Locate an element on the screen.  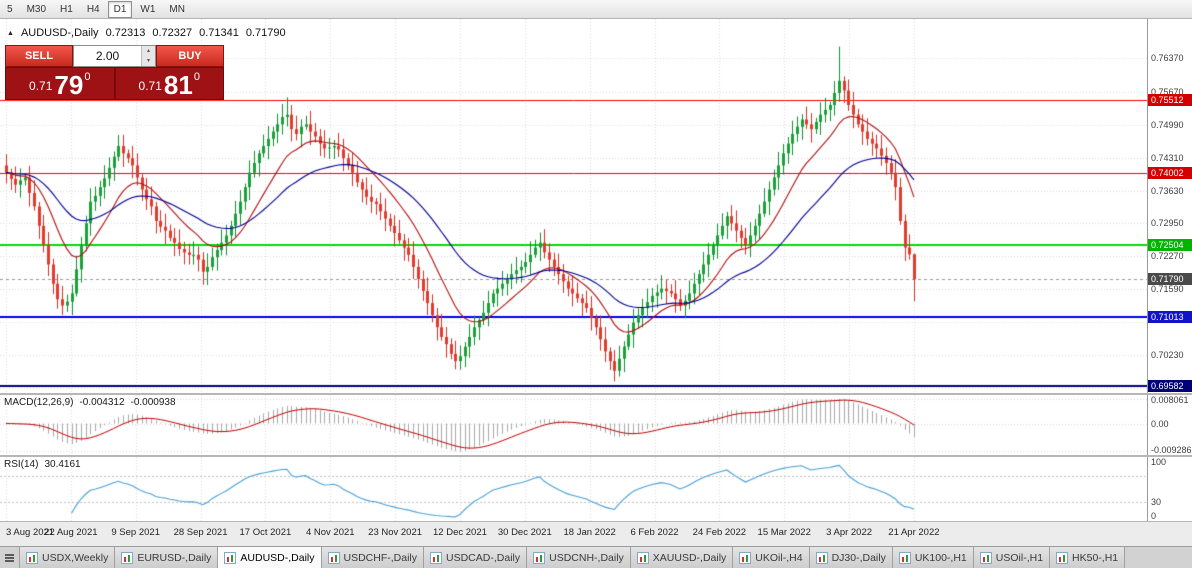
chart-tab-audusd-daily: AUDUSD-,Daily is located at coordinates (270, 557).